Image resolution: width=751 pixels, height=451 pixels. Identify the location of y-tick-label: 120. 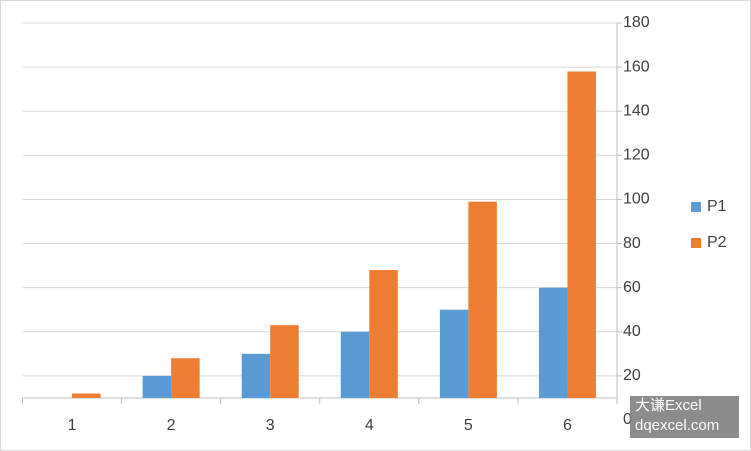
(636, 155).